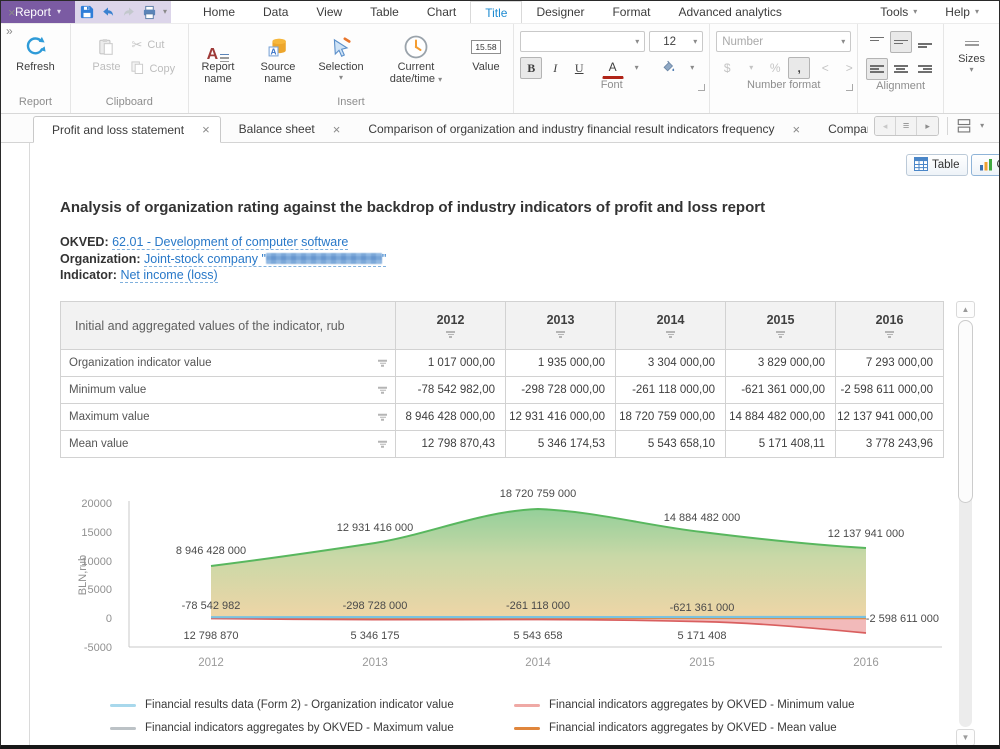 The image size is (1000, 749). I want to click on report-menu-button: Report ▾, so click(38, 12).